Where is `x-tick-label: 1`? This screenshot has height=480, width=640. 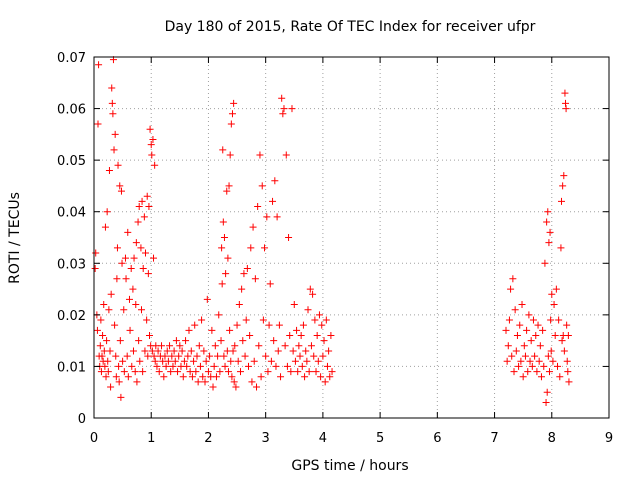
x-tick-label: 1 is located at coordinates (151, 438).